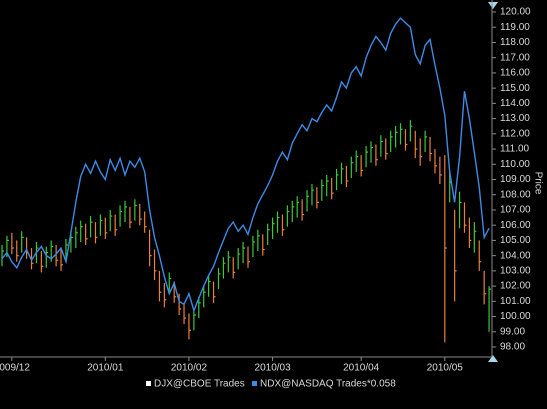  Describe the element at coordinates (15, 368) in the screenshot. I see `x-tick-label: 2009/12` at that location.